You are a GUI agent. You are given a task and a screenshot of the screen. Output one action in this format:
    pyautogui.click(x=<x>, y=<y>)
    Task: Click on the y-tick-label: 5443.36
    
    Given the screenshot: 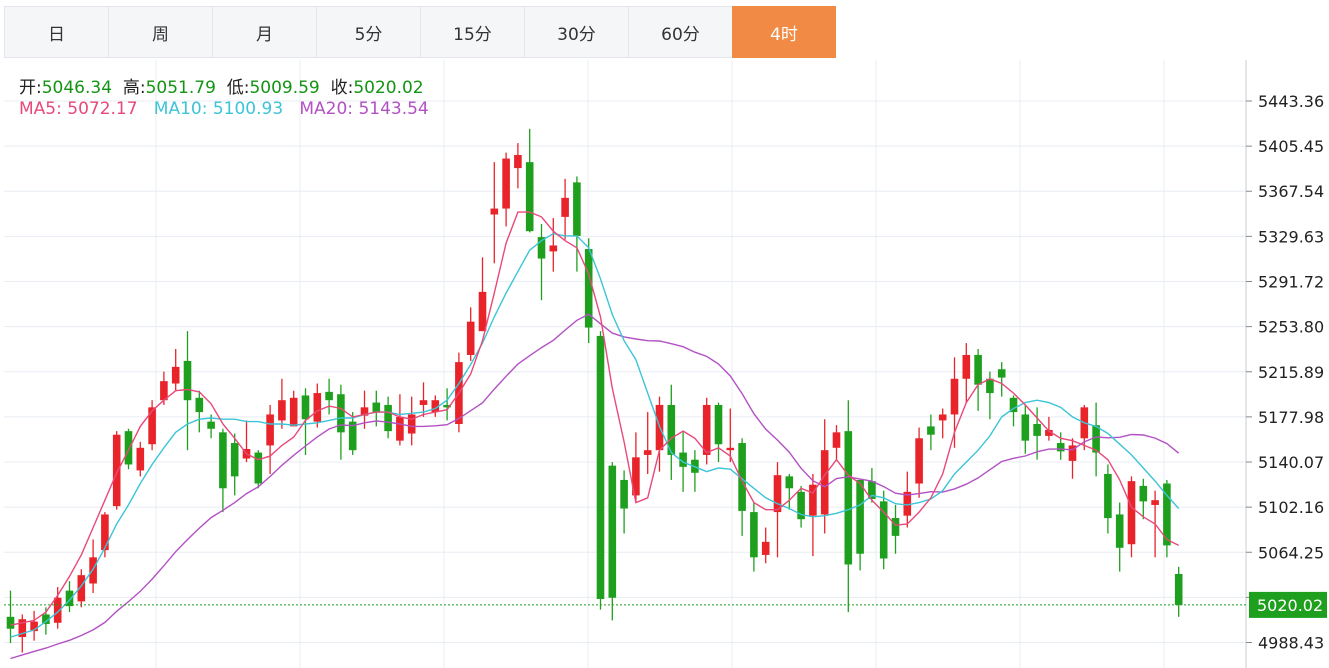 What is the action you would take?
    pyautogui.click(x=1291, y=101)
    